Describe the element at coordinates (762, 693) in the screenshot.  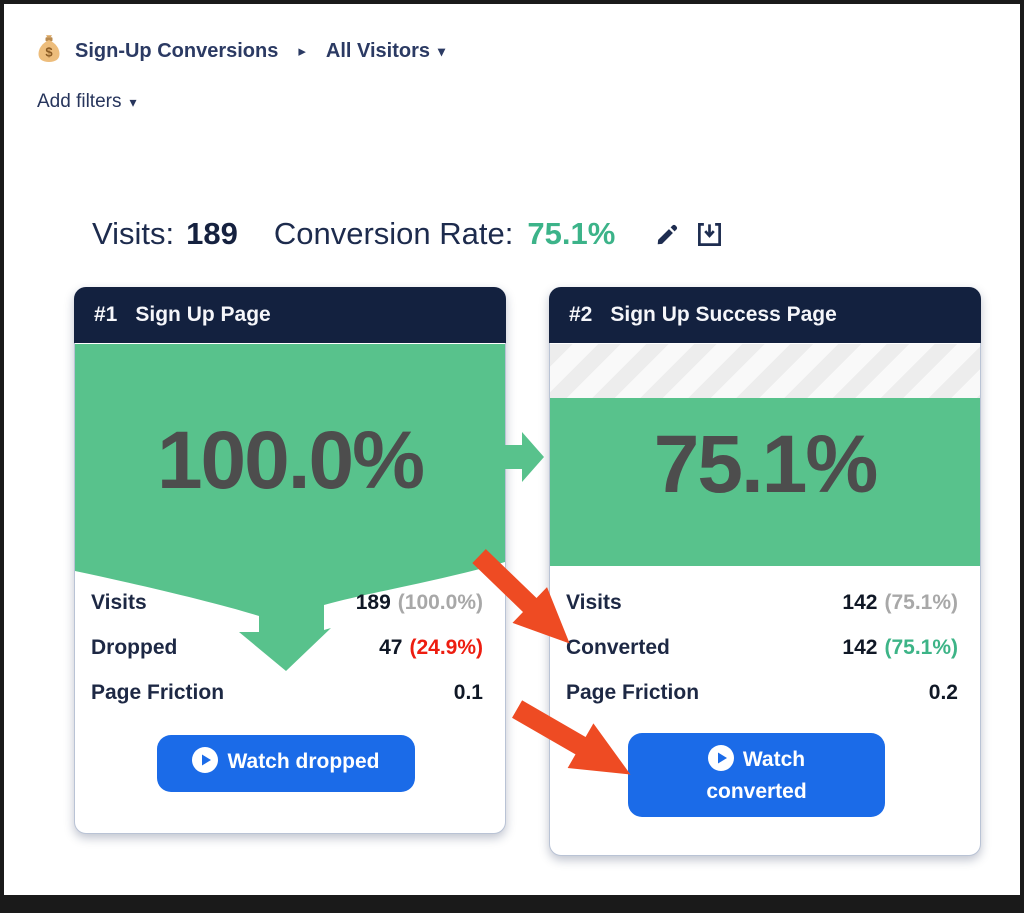
I see `step-2-friction-row: Page Friction 0.2` at that location.